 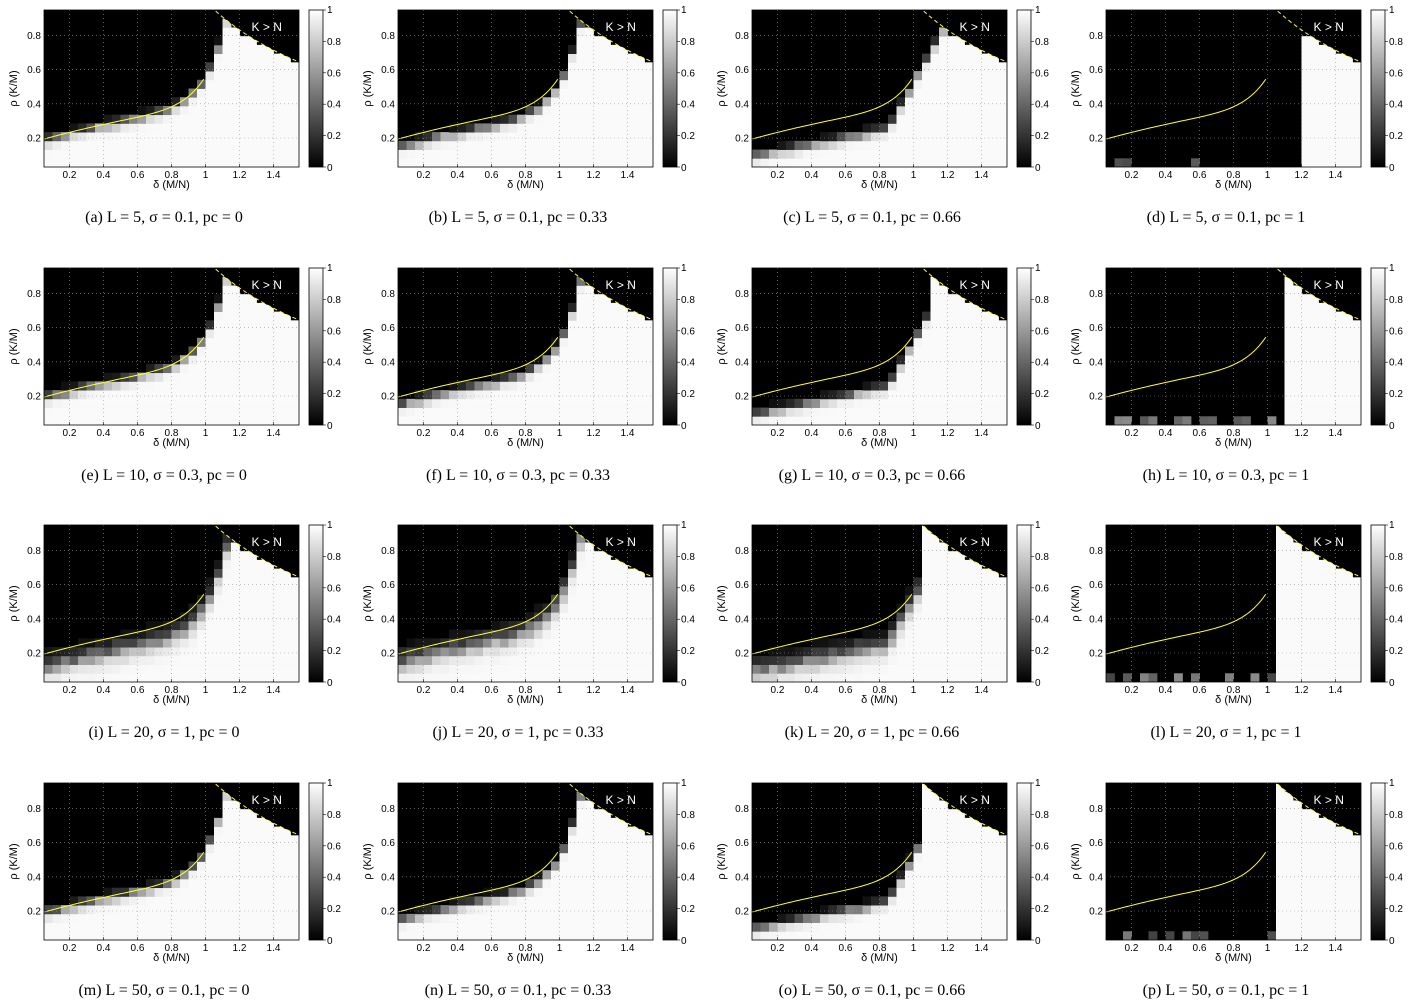 What do you see at coordinates (330, 10) in the screenshot?
I see `colorbar-tick-label: 1` at bounding box center [330, 10].